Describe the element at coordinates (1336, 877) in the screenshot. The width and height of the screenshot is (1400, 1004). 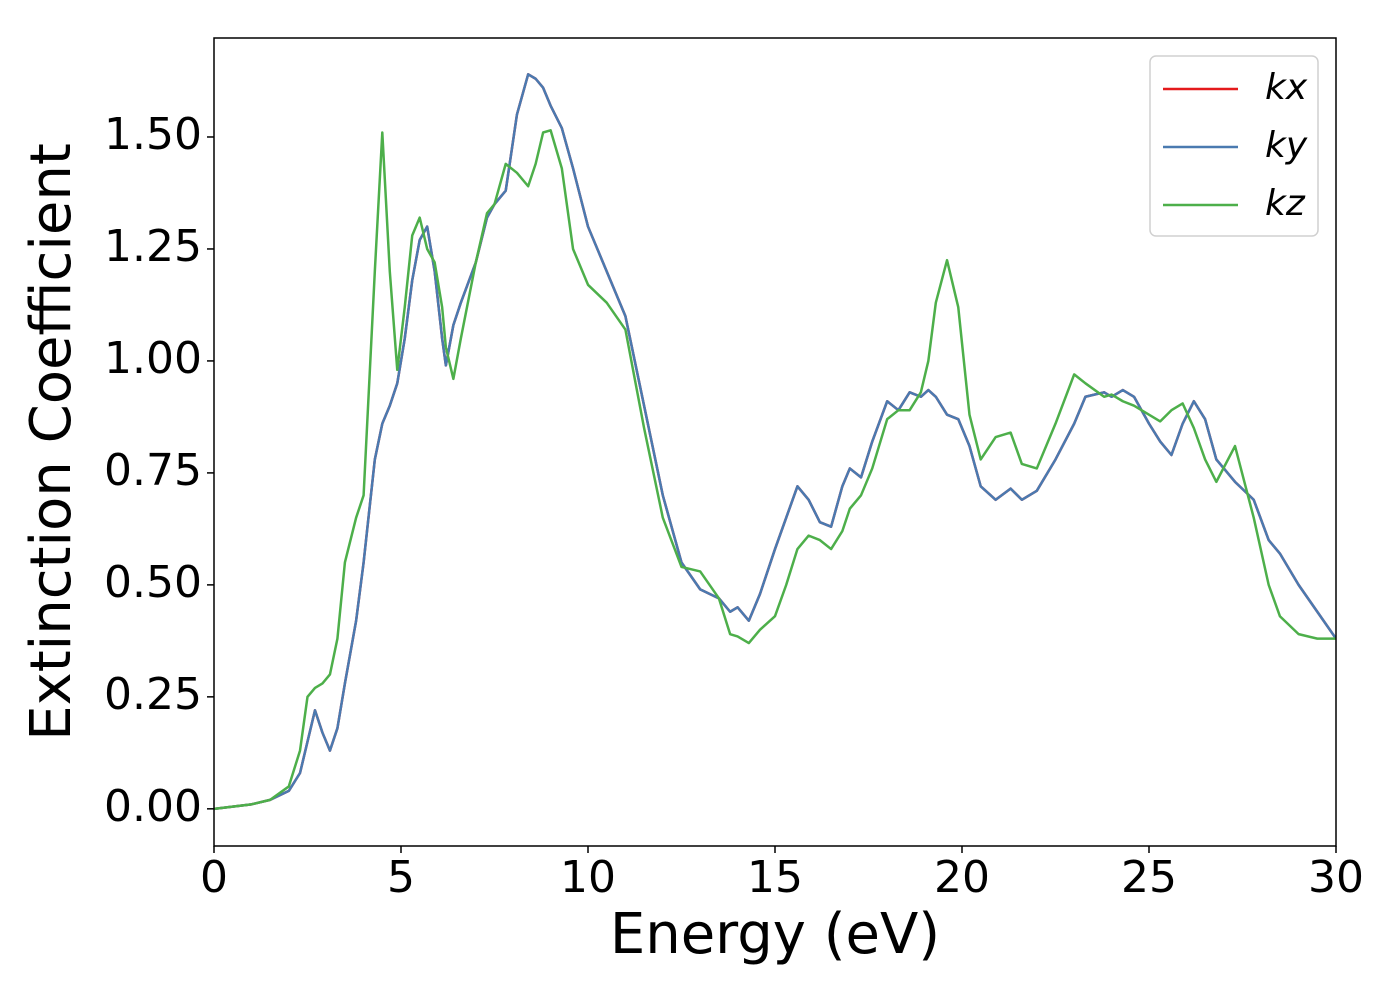
I see `x-tick-label: 30` at that location.